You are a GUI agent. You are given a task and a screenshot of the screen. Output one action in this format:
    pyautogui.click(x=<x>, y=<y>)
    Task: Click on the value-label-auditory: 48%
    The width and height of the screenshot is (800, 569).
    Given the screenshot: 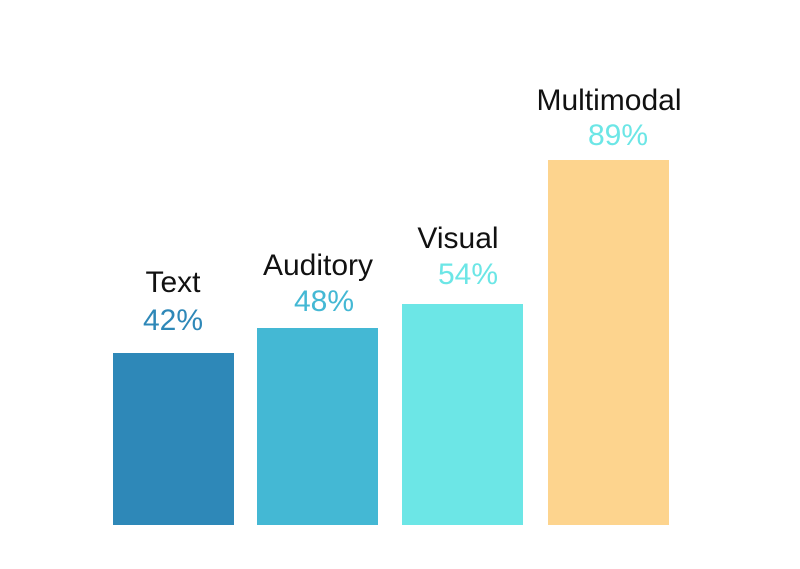 What is the action you would take?
    pyautogui.click(x=324, y=301)
    